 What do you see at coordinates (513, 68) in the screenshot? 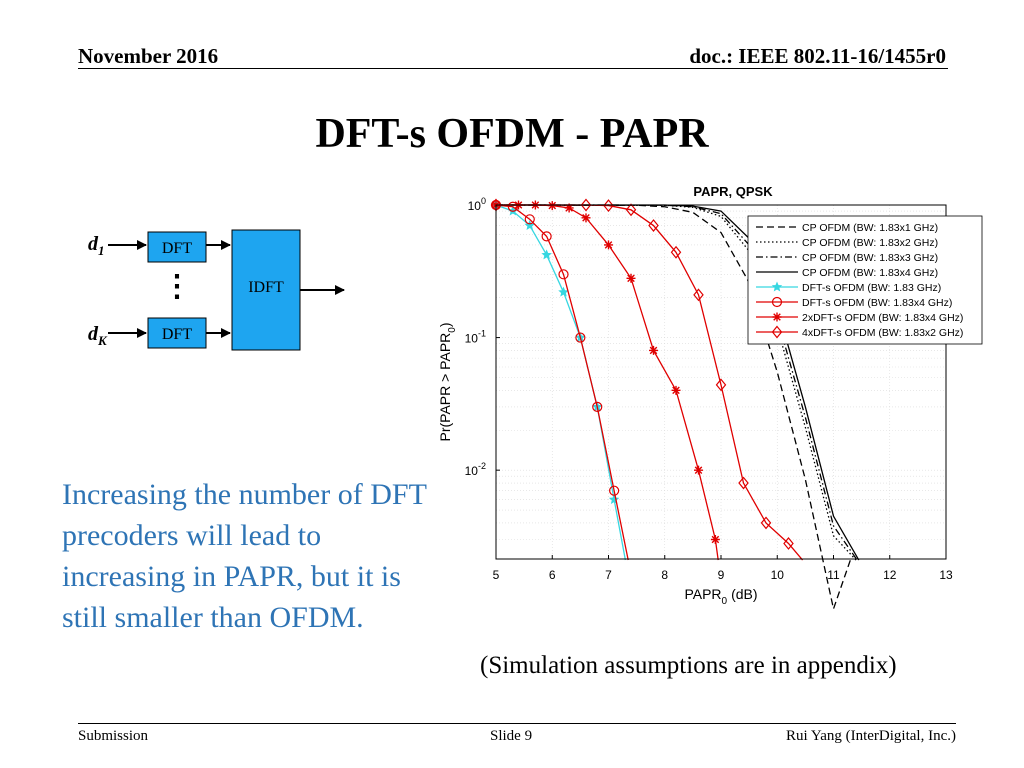
I see `header-divider` at bounding box center [513, 68].